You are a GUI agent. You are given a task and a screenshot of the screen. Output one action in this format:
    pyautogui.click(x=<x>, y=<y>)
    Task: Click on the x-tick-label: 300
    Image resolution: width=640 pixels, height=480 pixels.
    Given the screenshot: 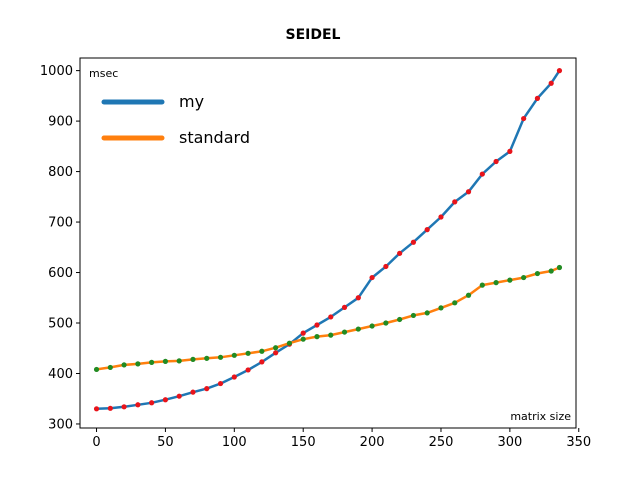 What is the action you would take?
    pyautogui.click(x=509, y=442)
    